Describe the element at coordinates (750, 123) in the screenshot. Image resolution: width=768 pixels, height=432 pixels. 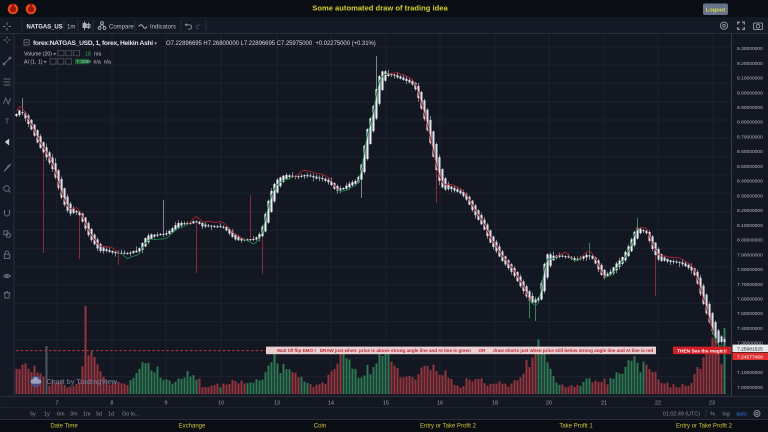
I see `svg-text: 8.80000000` at that location.